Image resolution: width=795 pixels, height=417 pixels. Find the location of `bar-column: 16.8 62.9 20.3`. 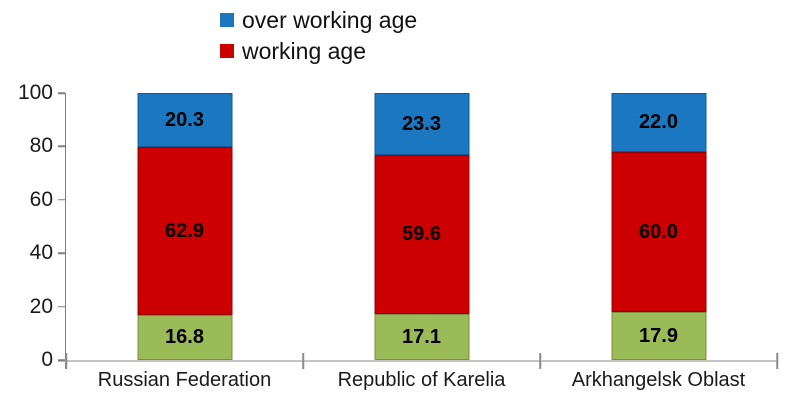

bar-column: 16.8 62.9 20.3 is located at coordinates (184, 226).